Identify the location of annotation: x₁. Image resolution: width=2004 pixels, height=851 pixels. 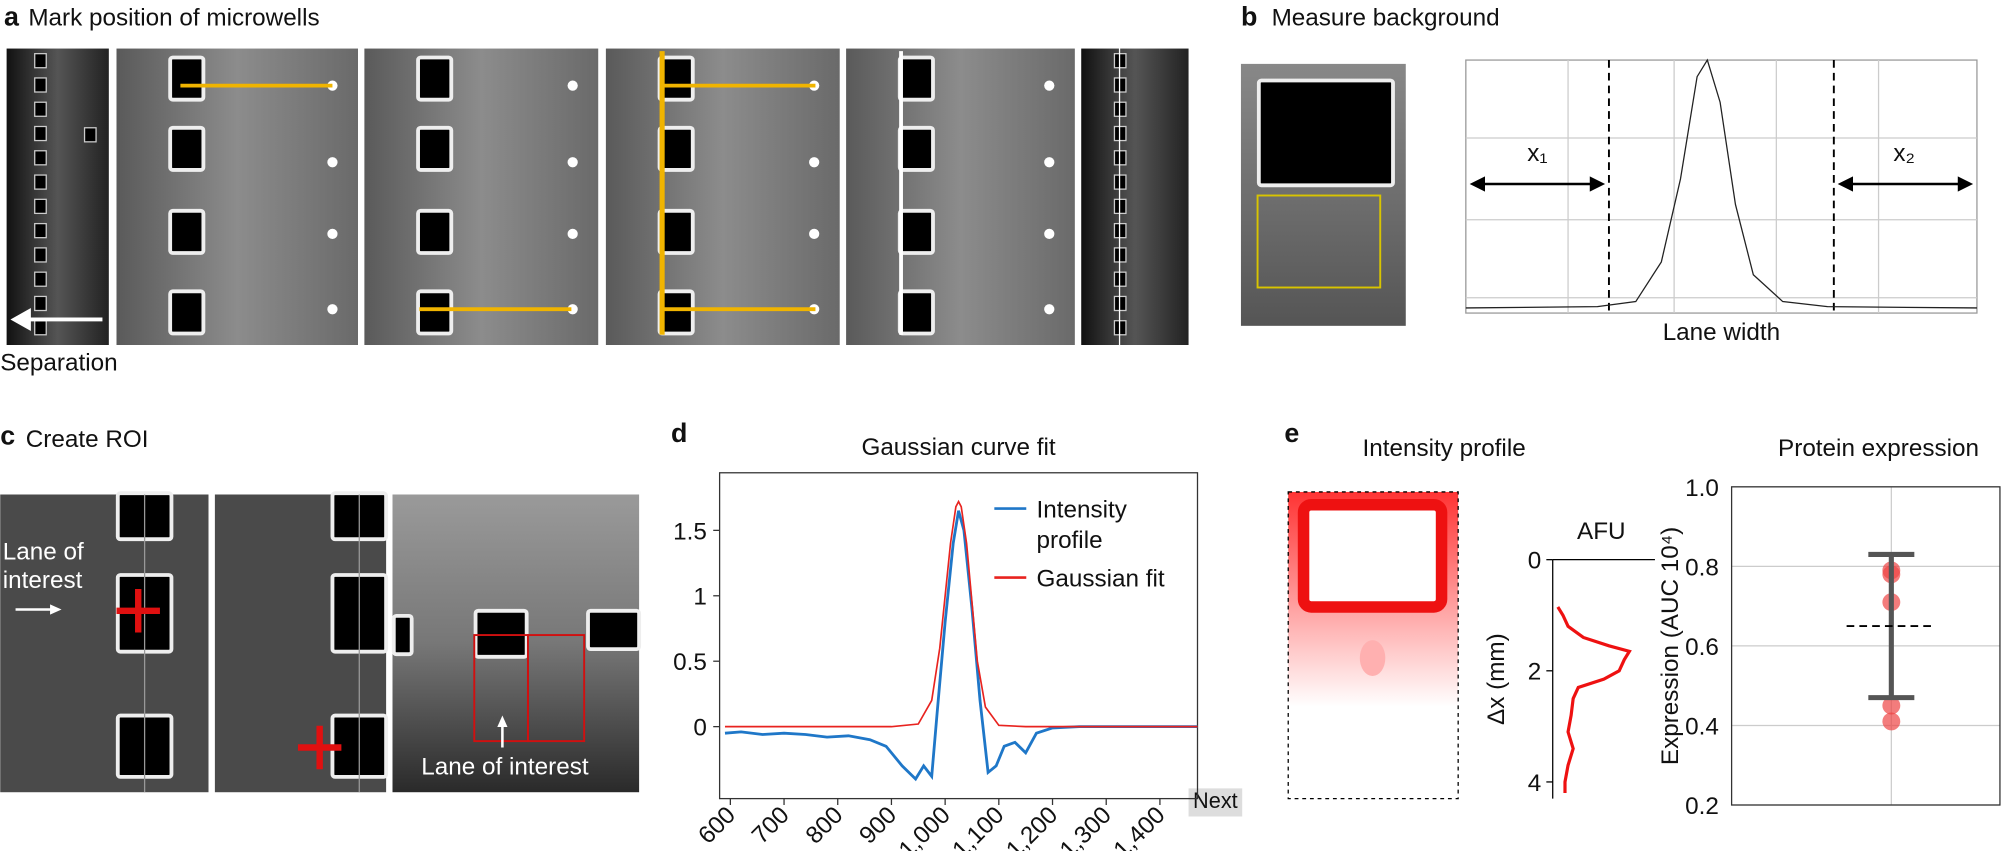
(1537, 153).